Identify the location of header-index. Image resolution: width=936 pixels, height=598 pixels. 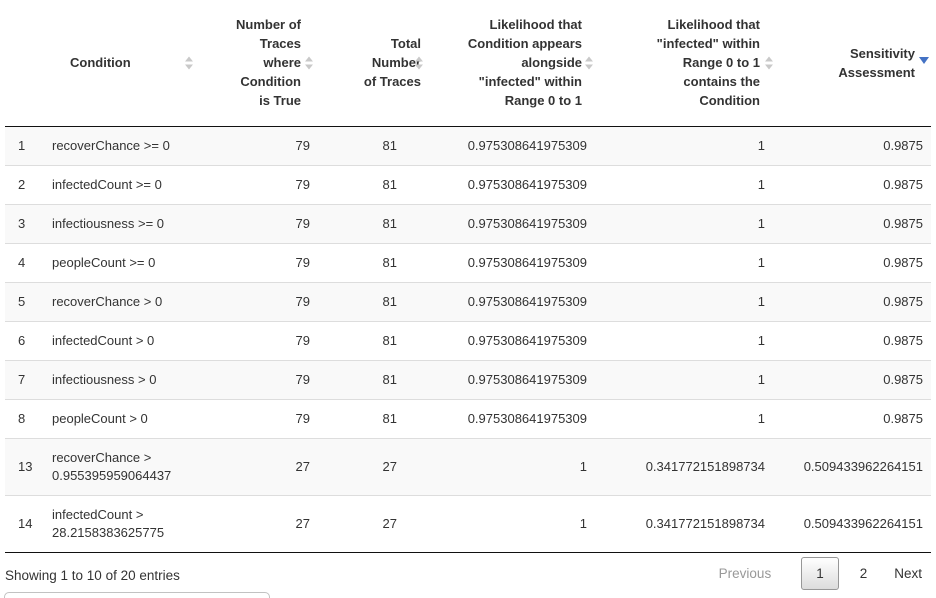
(25, 63).